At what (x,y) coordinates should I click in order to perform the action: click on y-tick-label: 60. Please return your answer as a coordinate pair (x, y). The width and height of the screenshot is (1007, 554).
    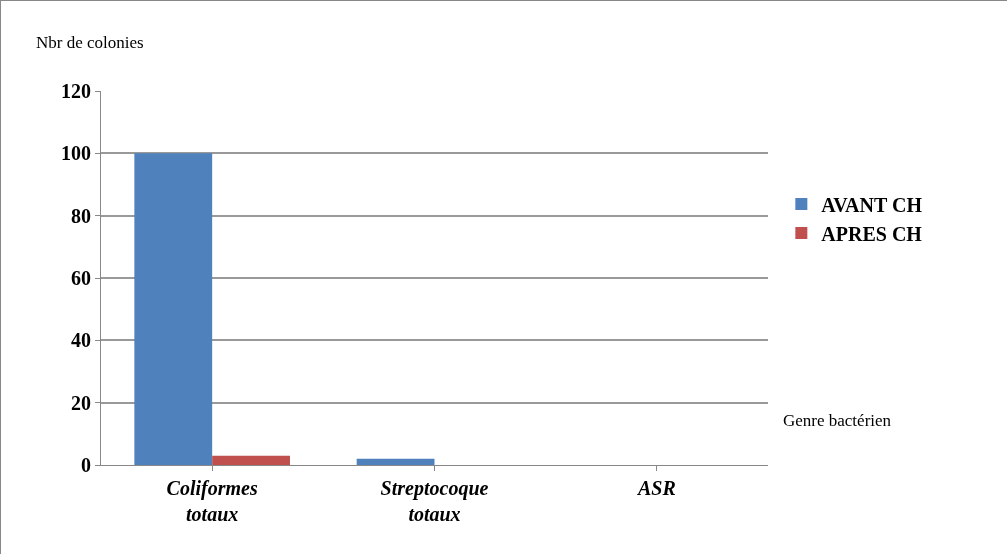
    Looking at the image, I should click on (81, 278).